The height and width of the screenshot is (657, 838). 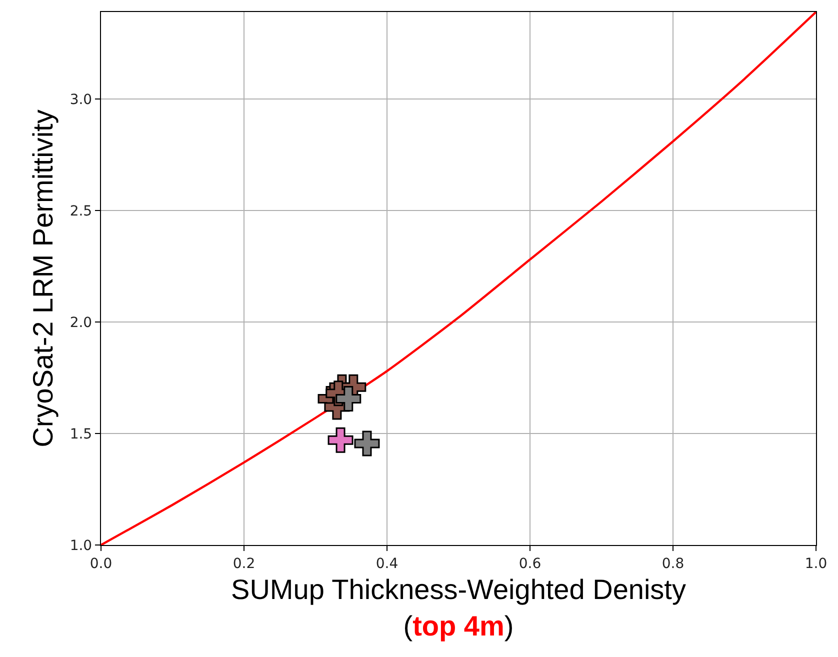 I want to click on y-tick-label: 1.5, so click(x=81, y=434).